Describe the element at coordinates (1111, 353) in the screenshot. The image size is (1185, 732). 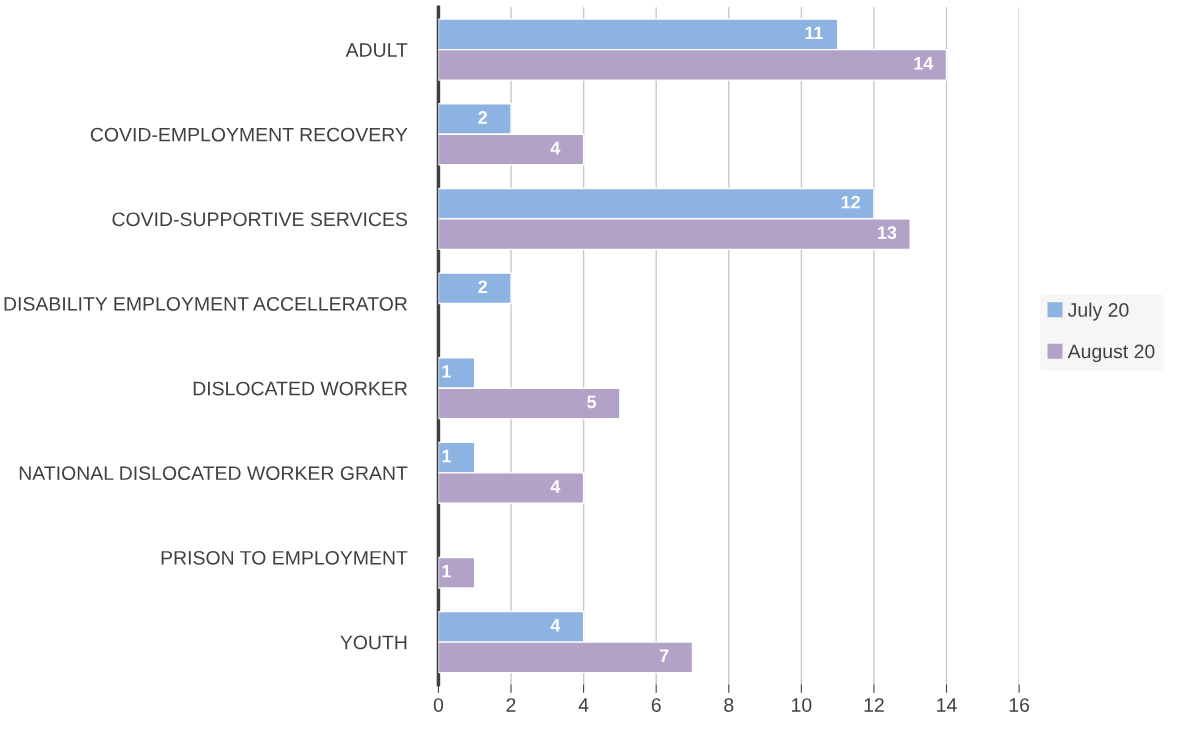
I see `legend-label: August 20` at that location.